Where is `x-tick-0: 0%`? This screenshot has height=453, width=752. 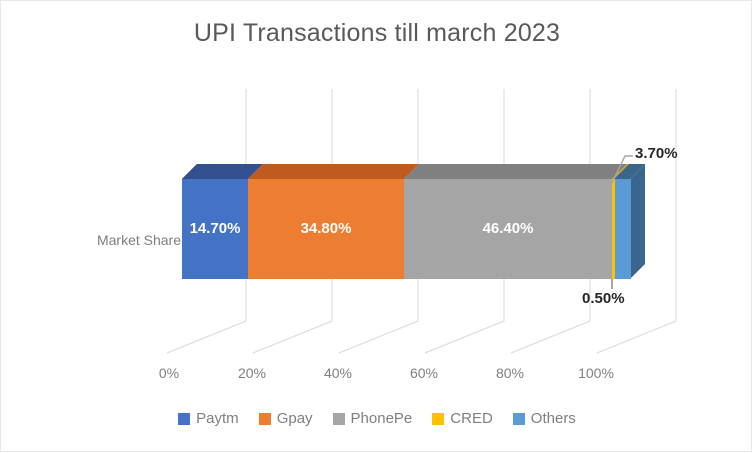 x-tick-0: 0% is located at coordinates (169, 373).